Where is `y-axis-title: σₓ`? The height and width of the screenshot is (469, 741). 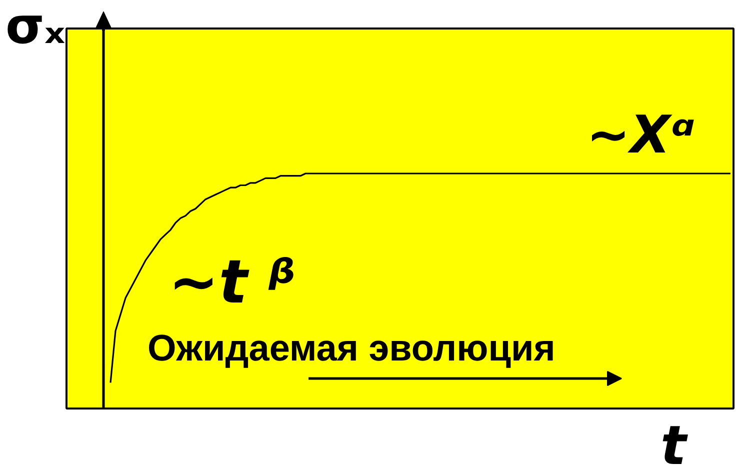
y-axis-title: σₓ is located at coordinates (36, 27).